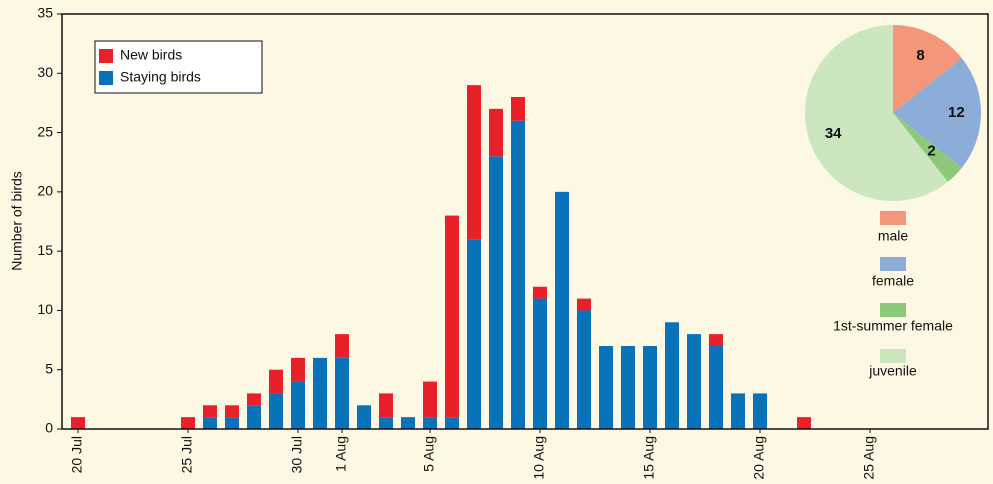 Image resolution: width=993 pixels, height=484 pixels. What do you see at coordinates (931, 151) in the screenshot?
I see `pie-value-label: 2` at bounding box center [931, 151].